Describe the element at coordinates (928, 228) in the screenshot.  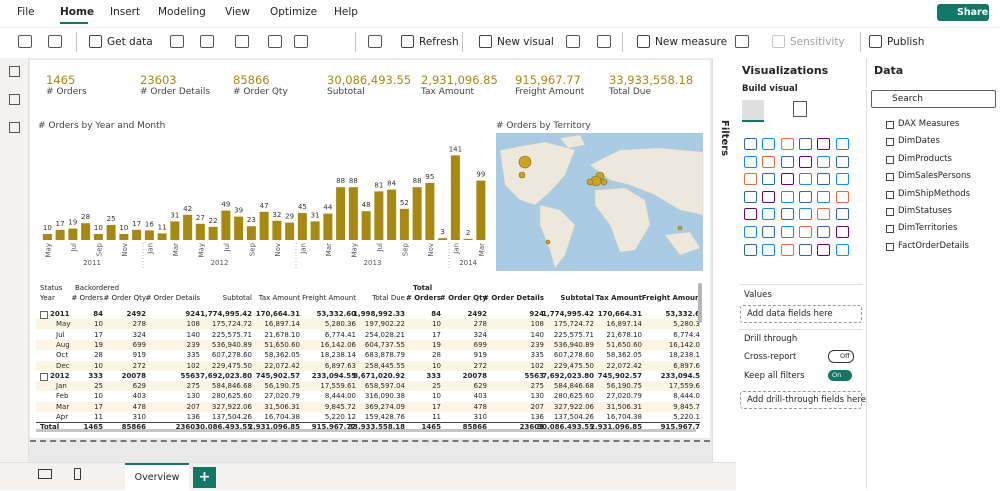
I see `table-item: DimTerritories` at that location.